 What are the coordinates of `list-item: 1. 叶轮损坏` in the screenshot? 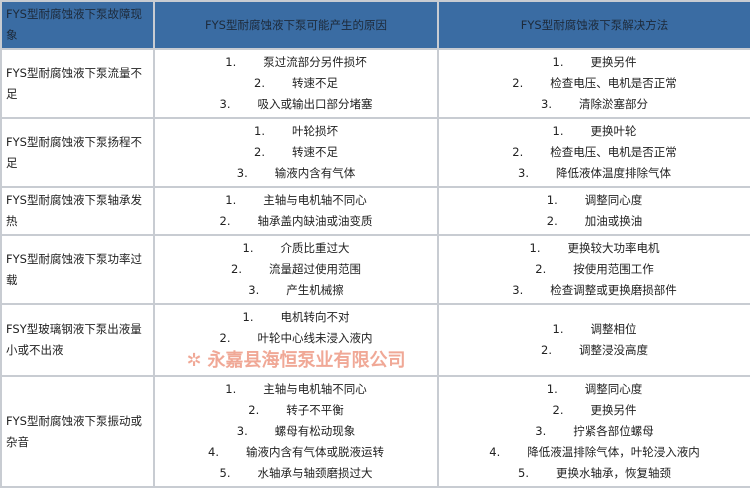 It's located at (296, 131).